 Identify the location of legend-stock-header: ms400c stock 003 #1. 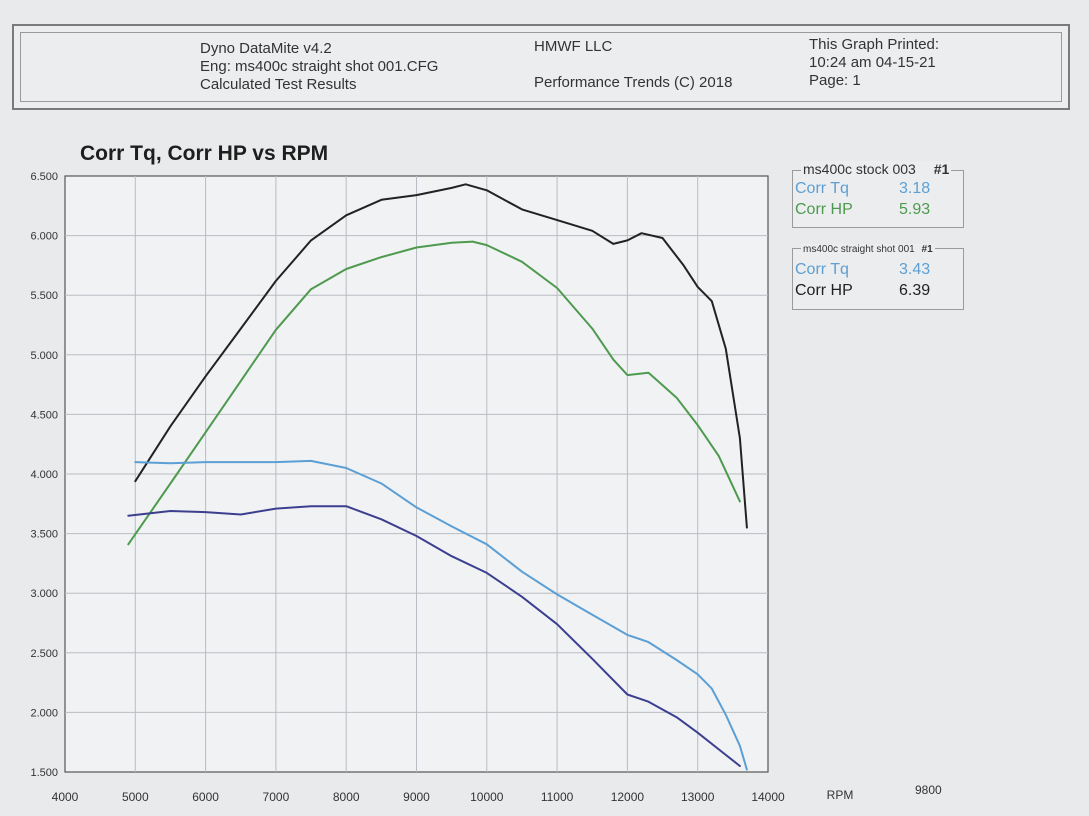
(876, 169).